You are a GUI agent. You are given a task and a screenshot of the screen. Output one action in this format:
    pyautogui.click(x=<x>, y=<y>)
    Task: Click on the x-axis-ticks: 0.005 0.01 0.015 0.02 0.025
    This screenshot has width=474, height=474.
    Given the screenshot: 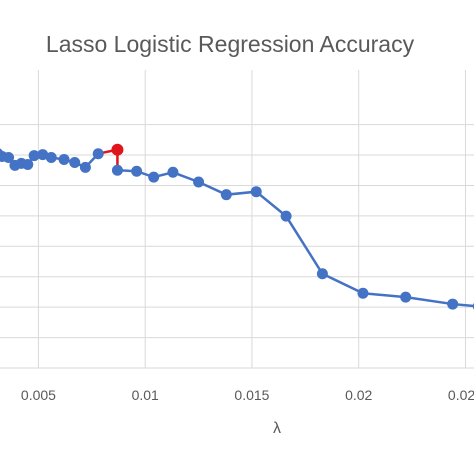 What is the action you would take?
    pyautogui.click(x=247, y=395)
    